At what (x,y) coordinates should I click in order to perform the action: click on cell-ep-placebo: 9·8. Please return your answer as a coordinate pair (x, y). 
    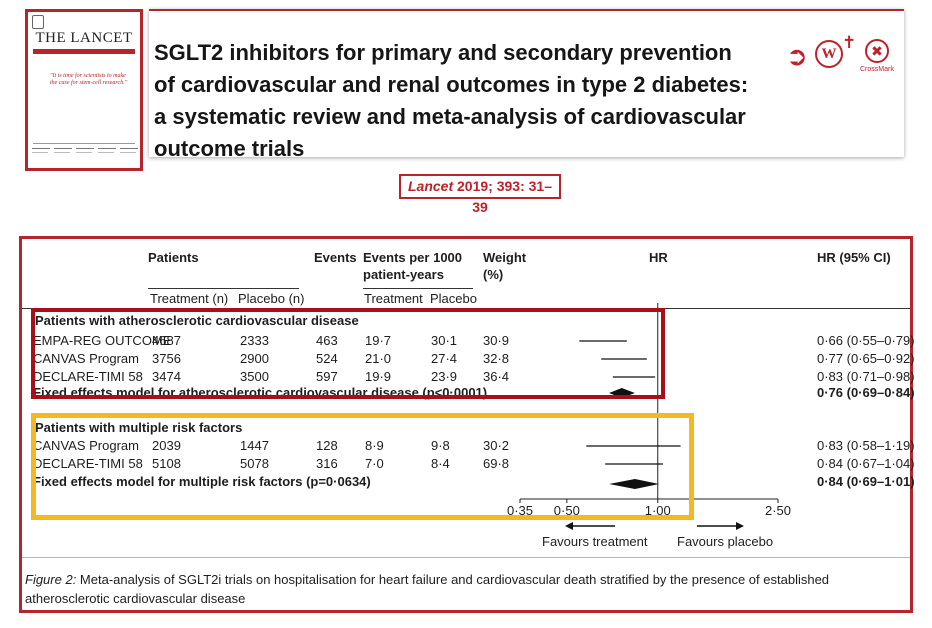
    Looking at the image, I should click on (440, 445).